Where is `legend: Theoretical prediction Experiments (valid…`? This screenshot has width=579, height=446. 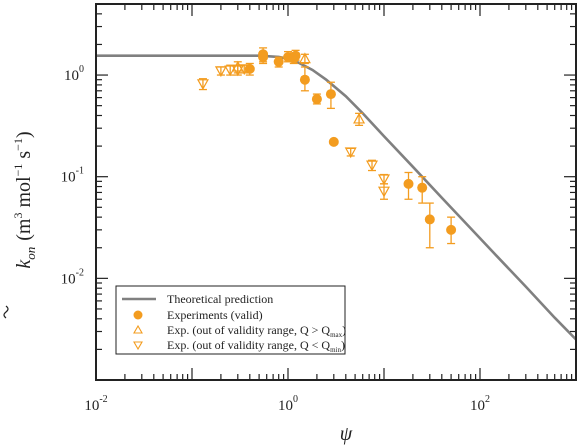 legend: Theoretical prediction Experiments (valid… is located at coordinates (230, 320).